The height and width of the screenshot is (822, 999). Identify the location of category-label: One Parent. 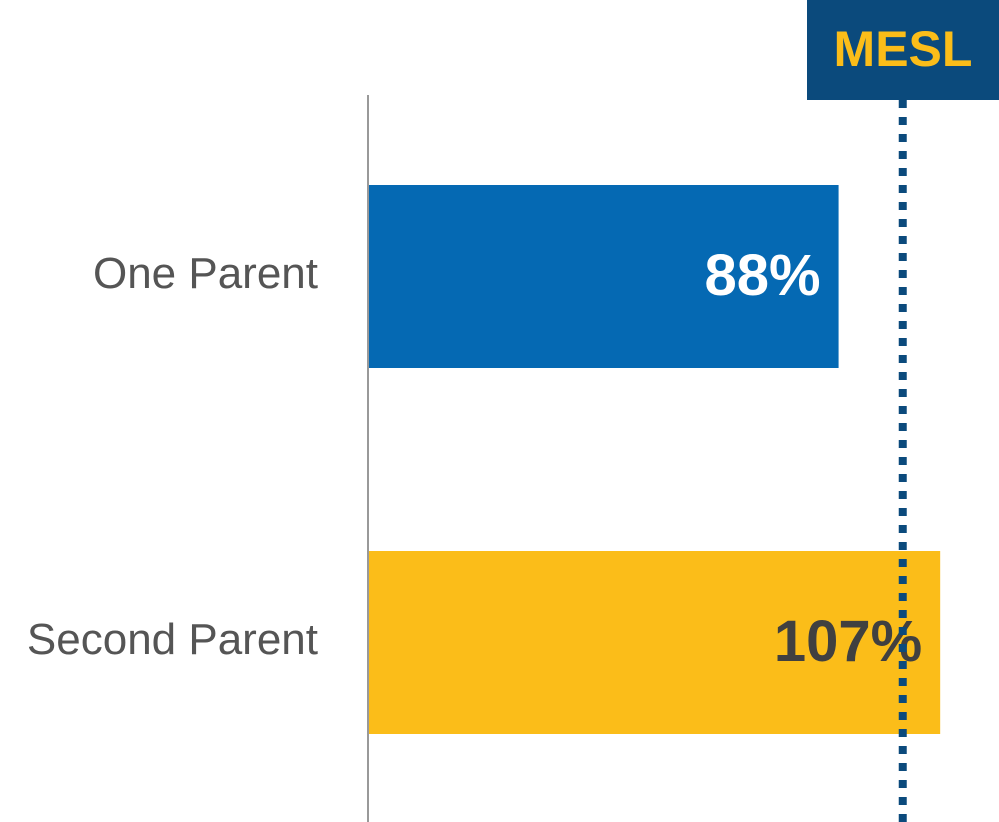
(205, 273).